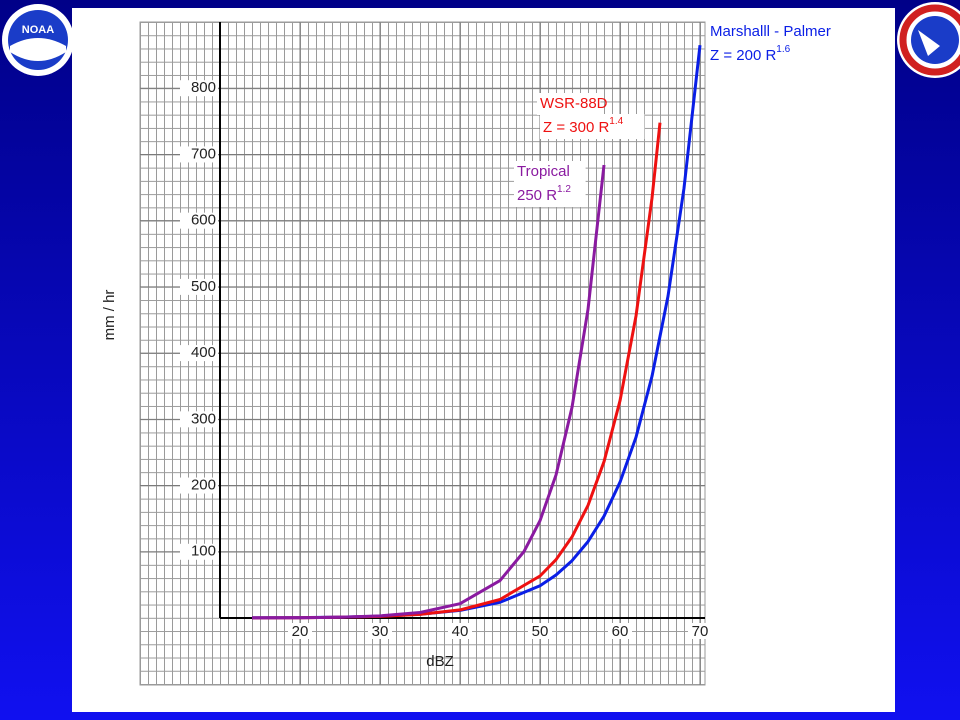 The width and height of the screenshot is (960, 720). Describe the element at coordinates (783, 49) in the screenshot. I see `formula-exponent: 1.6` at that location.